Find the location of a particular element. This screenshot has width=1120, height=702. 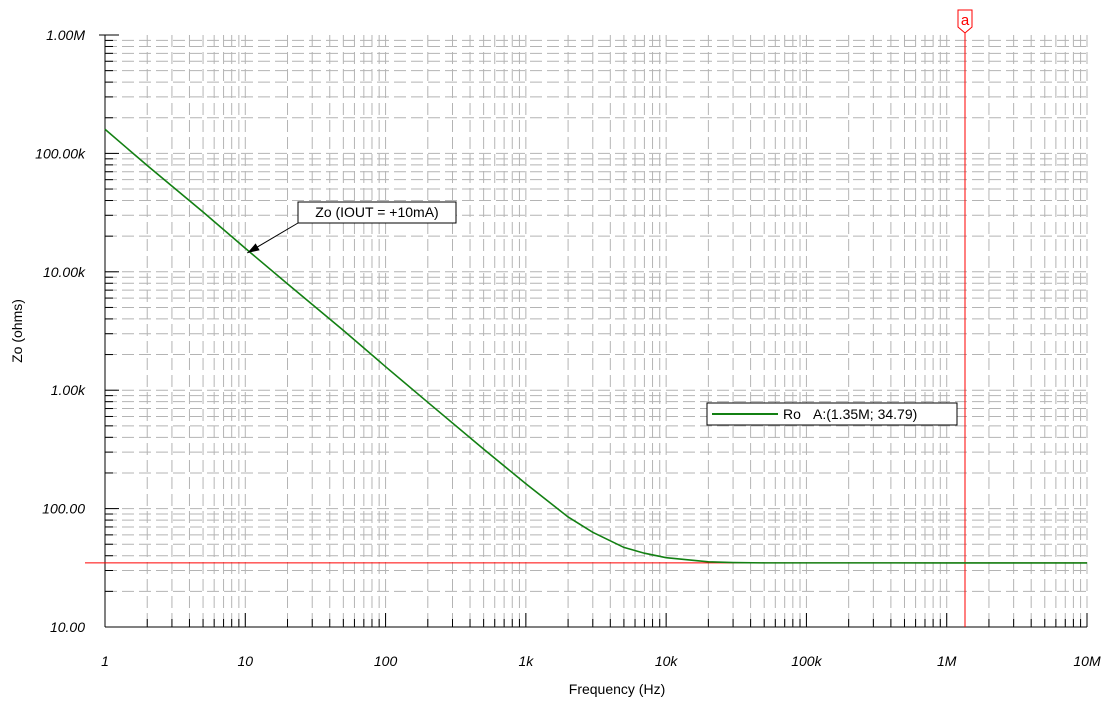

legend-box is located at coordinates (832, 414).